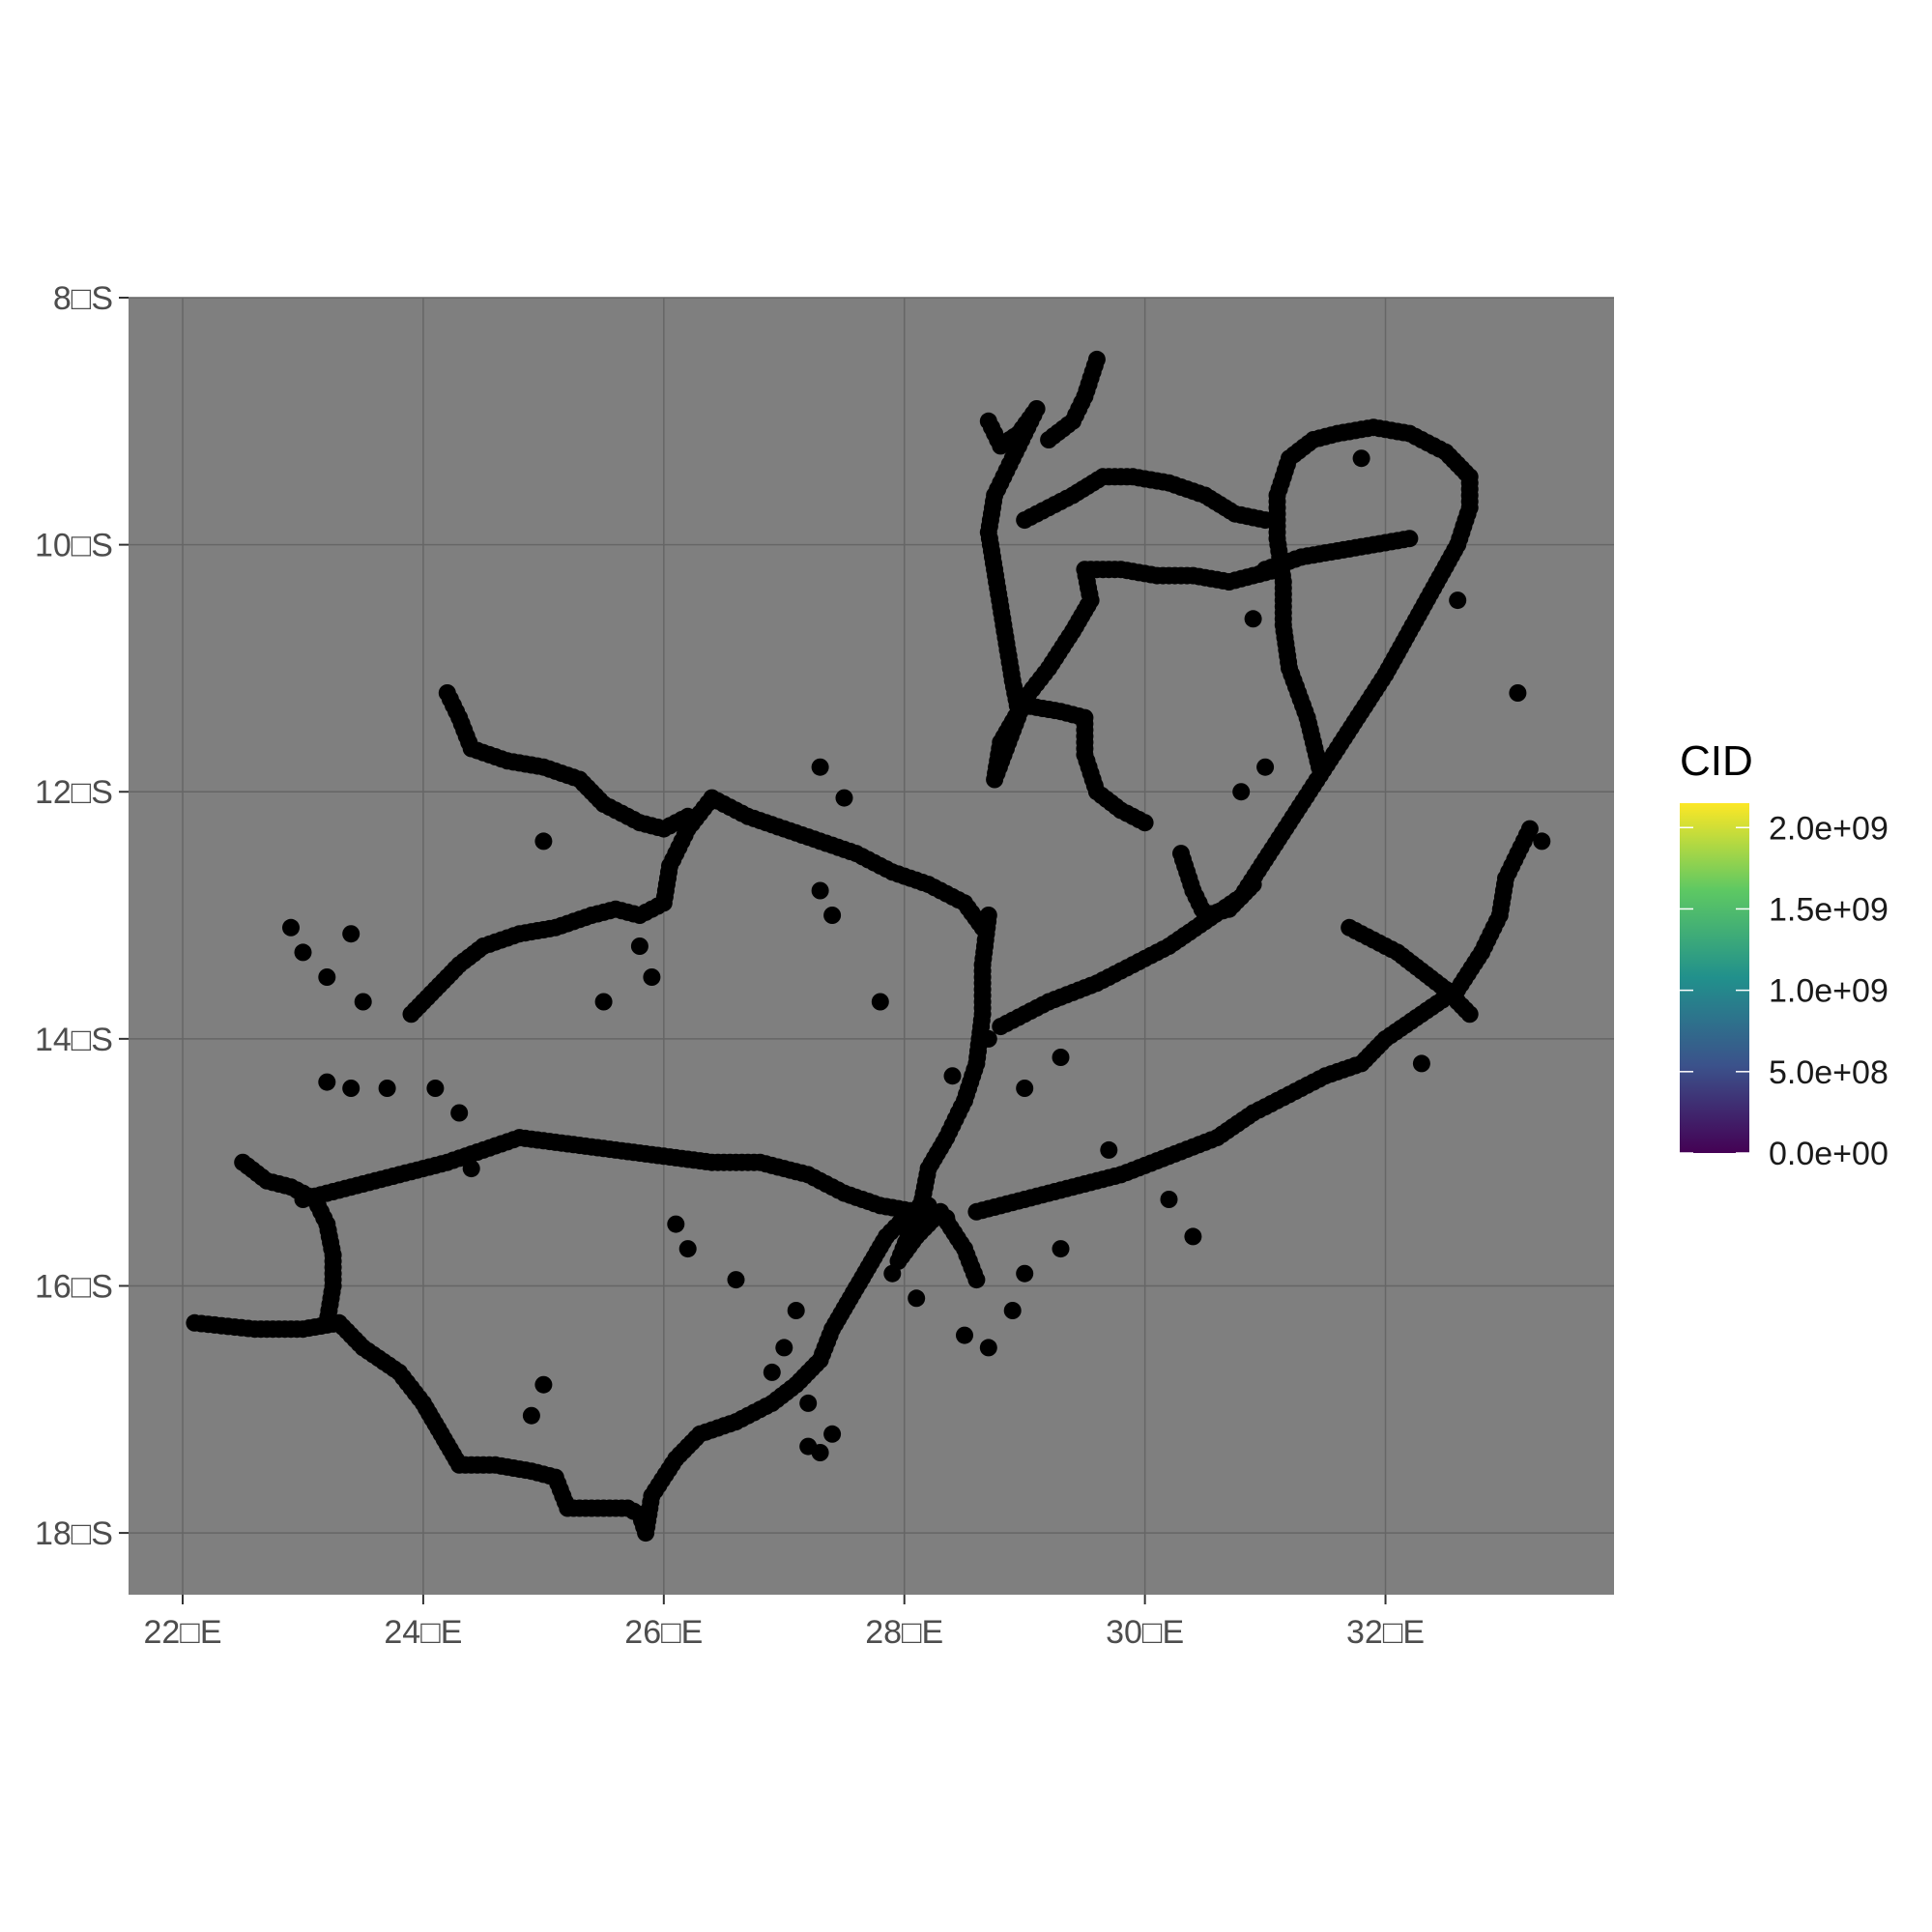 The image size is (1932, 1932). What do you see at coordinates (74, 1286) in the screenshot?
I see `y-tick-label-4: 16□S` at bounding box center [74, 1286].